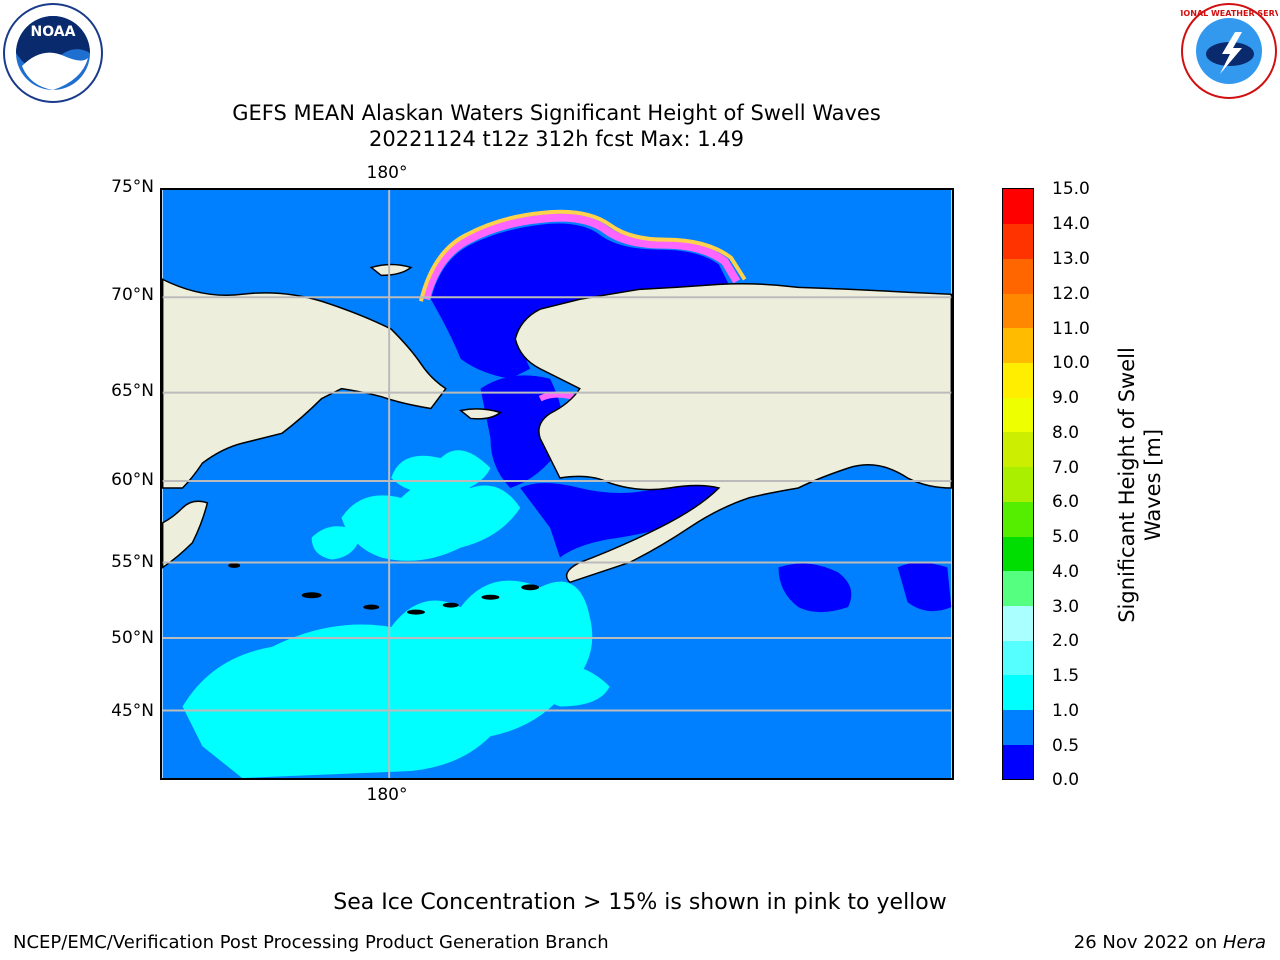 The width and height of the screenshot is (1280, 960). What do you see at coordinates (1071, 189) in the screenshot?
I see `cb-tick-15: 15.0` at bounding box center [1071, 189].